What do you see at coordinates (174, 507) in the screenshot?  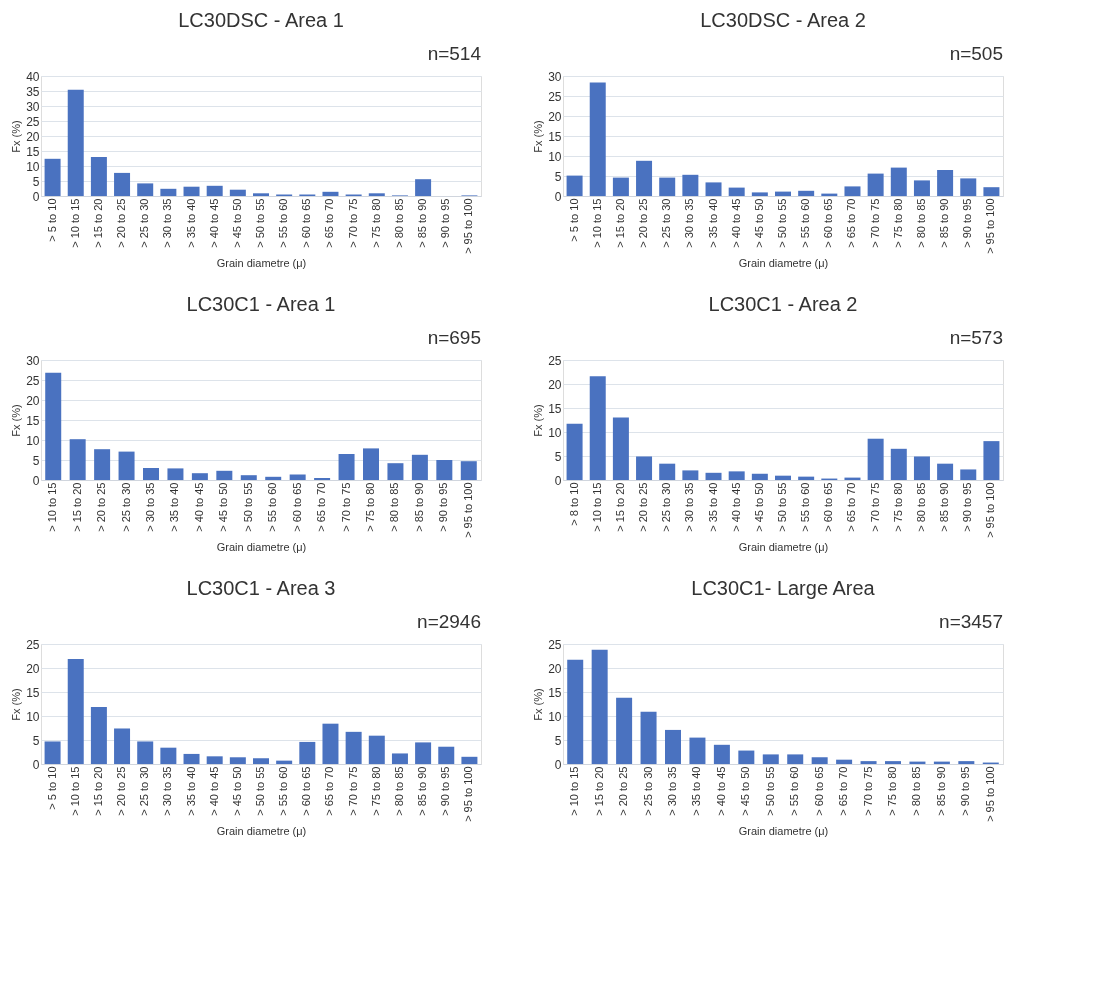 I see `x-tick-label: > 35 to 40` at bounding box center [174, 507].